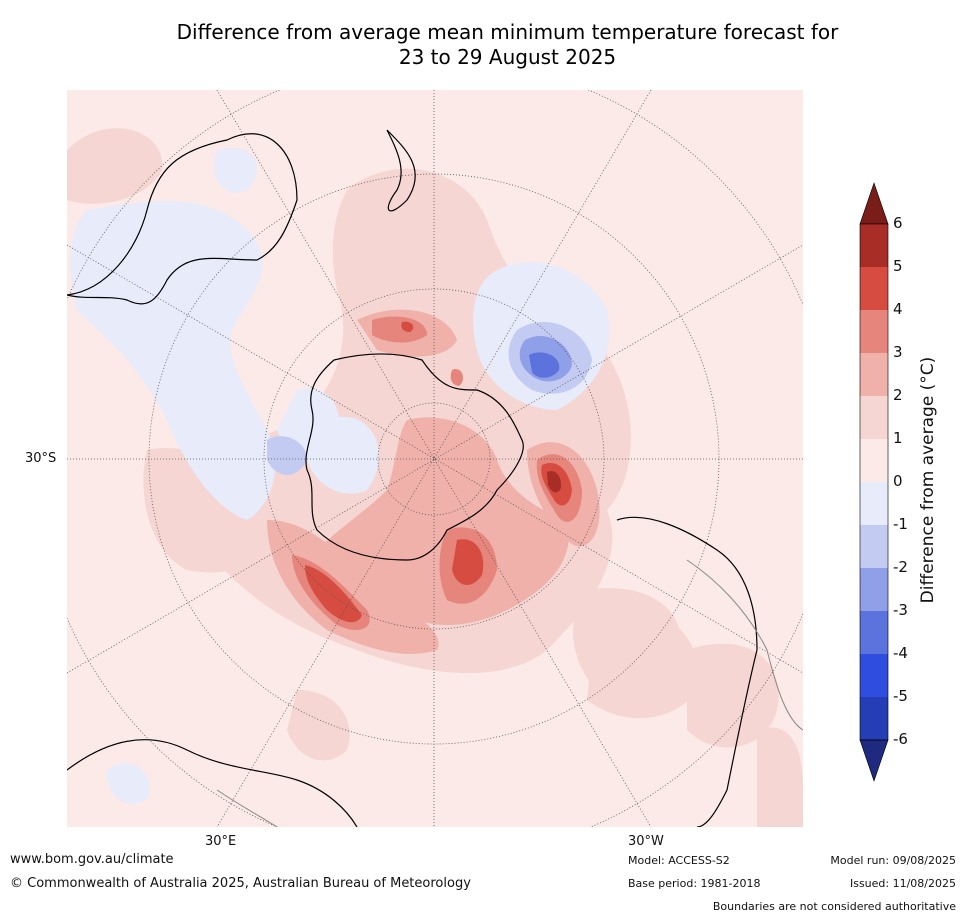 Image resolution: width=965 pixels, height=919 pixels. What do you see at coordinates (401, 170) in the screenshot?
I see `new-zealand-coast` at bounding box center [401, 170].